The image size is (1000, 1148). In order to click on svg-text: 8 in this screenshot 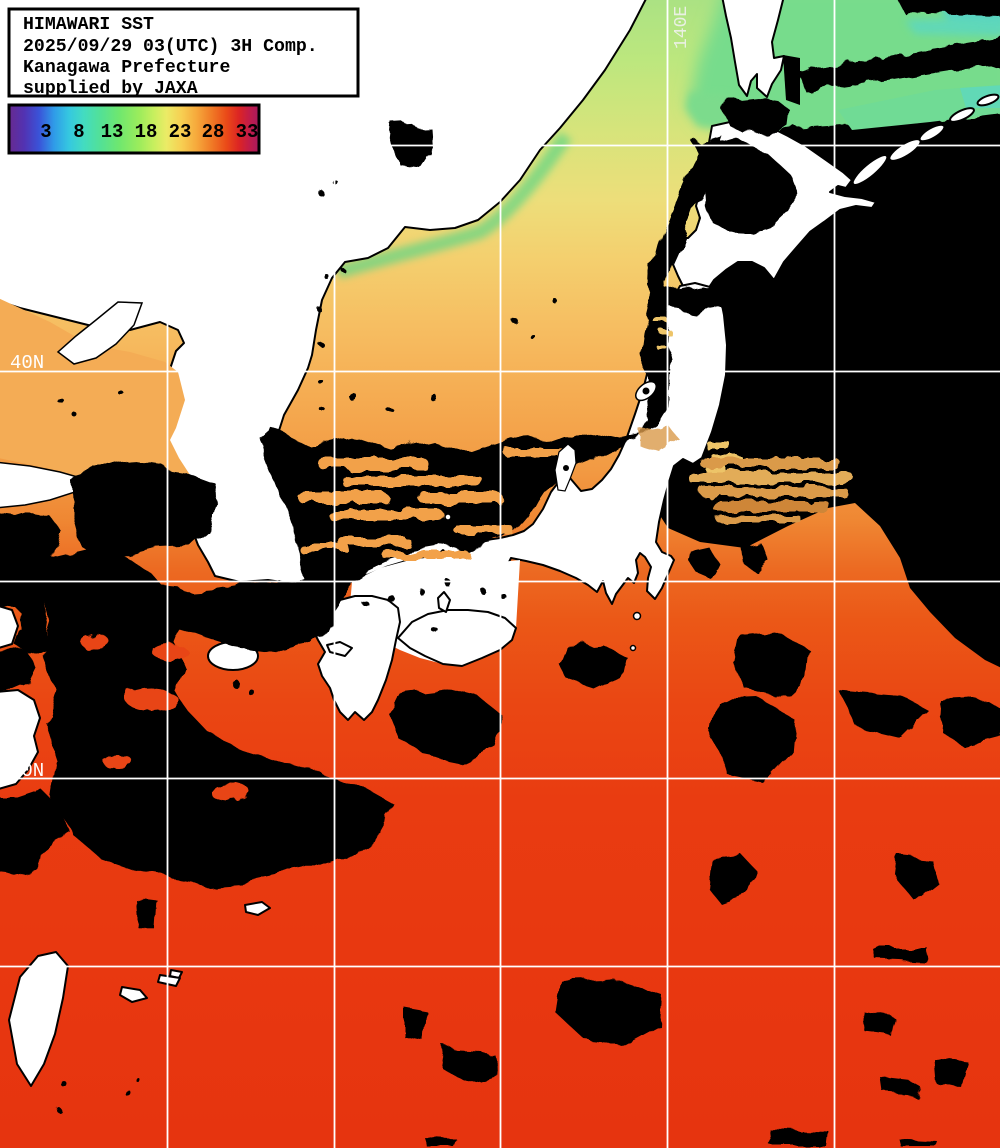, I will do `click(78, 132)`.